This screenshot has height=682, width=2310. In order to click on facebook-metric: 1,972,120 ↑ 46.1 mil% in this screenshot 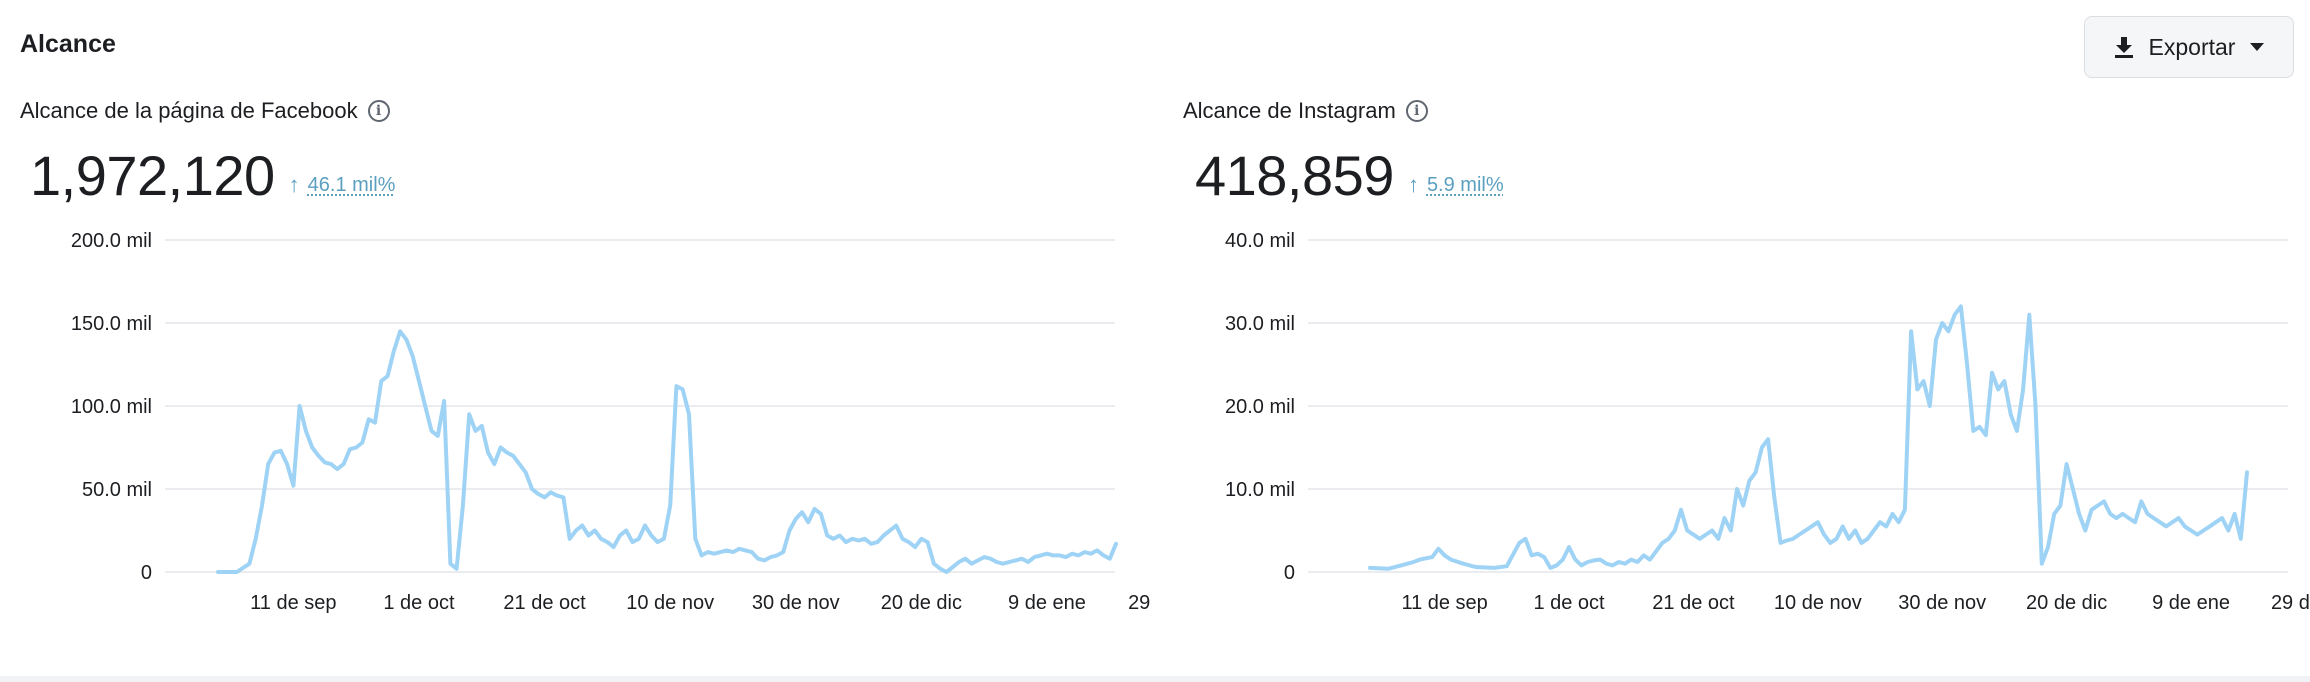, I will do `click(212, 176)`.